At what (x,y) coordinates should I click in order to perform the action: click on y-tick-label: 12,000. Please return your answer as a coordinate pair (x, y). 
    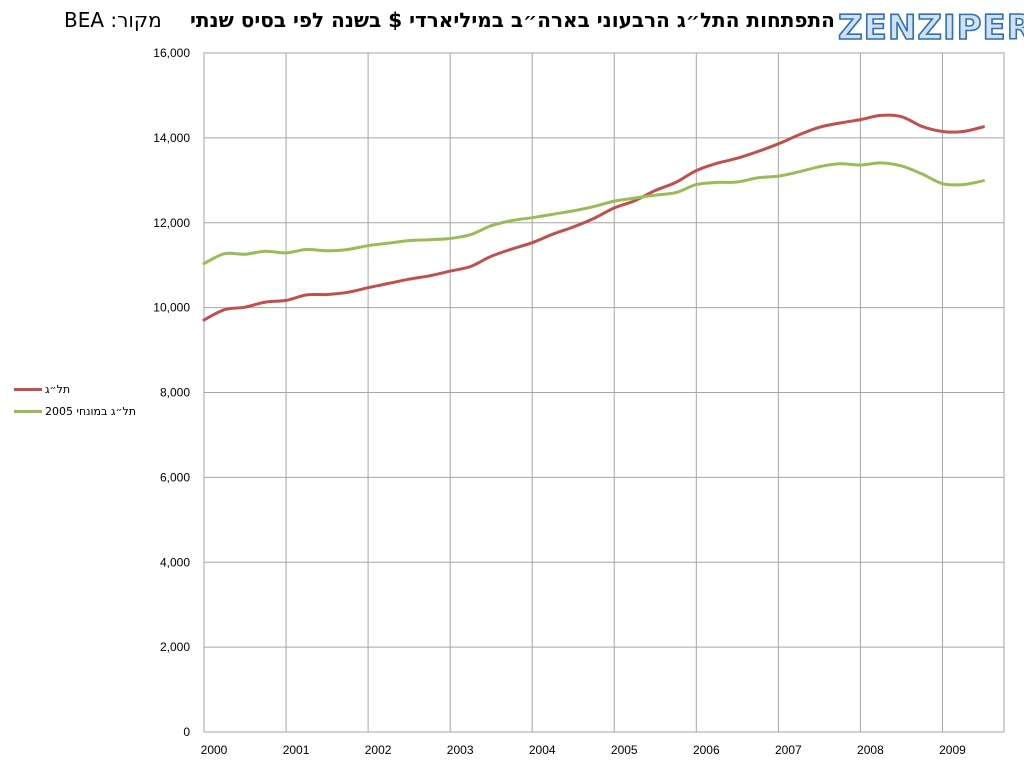
    Looking at the image, I should click on (171, 223).